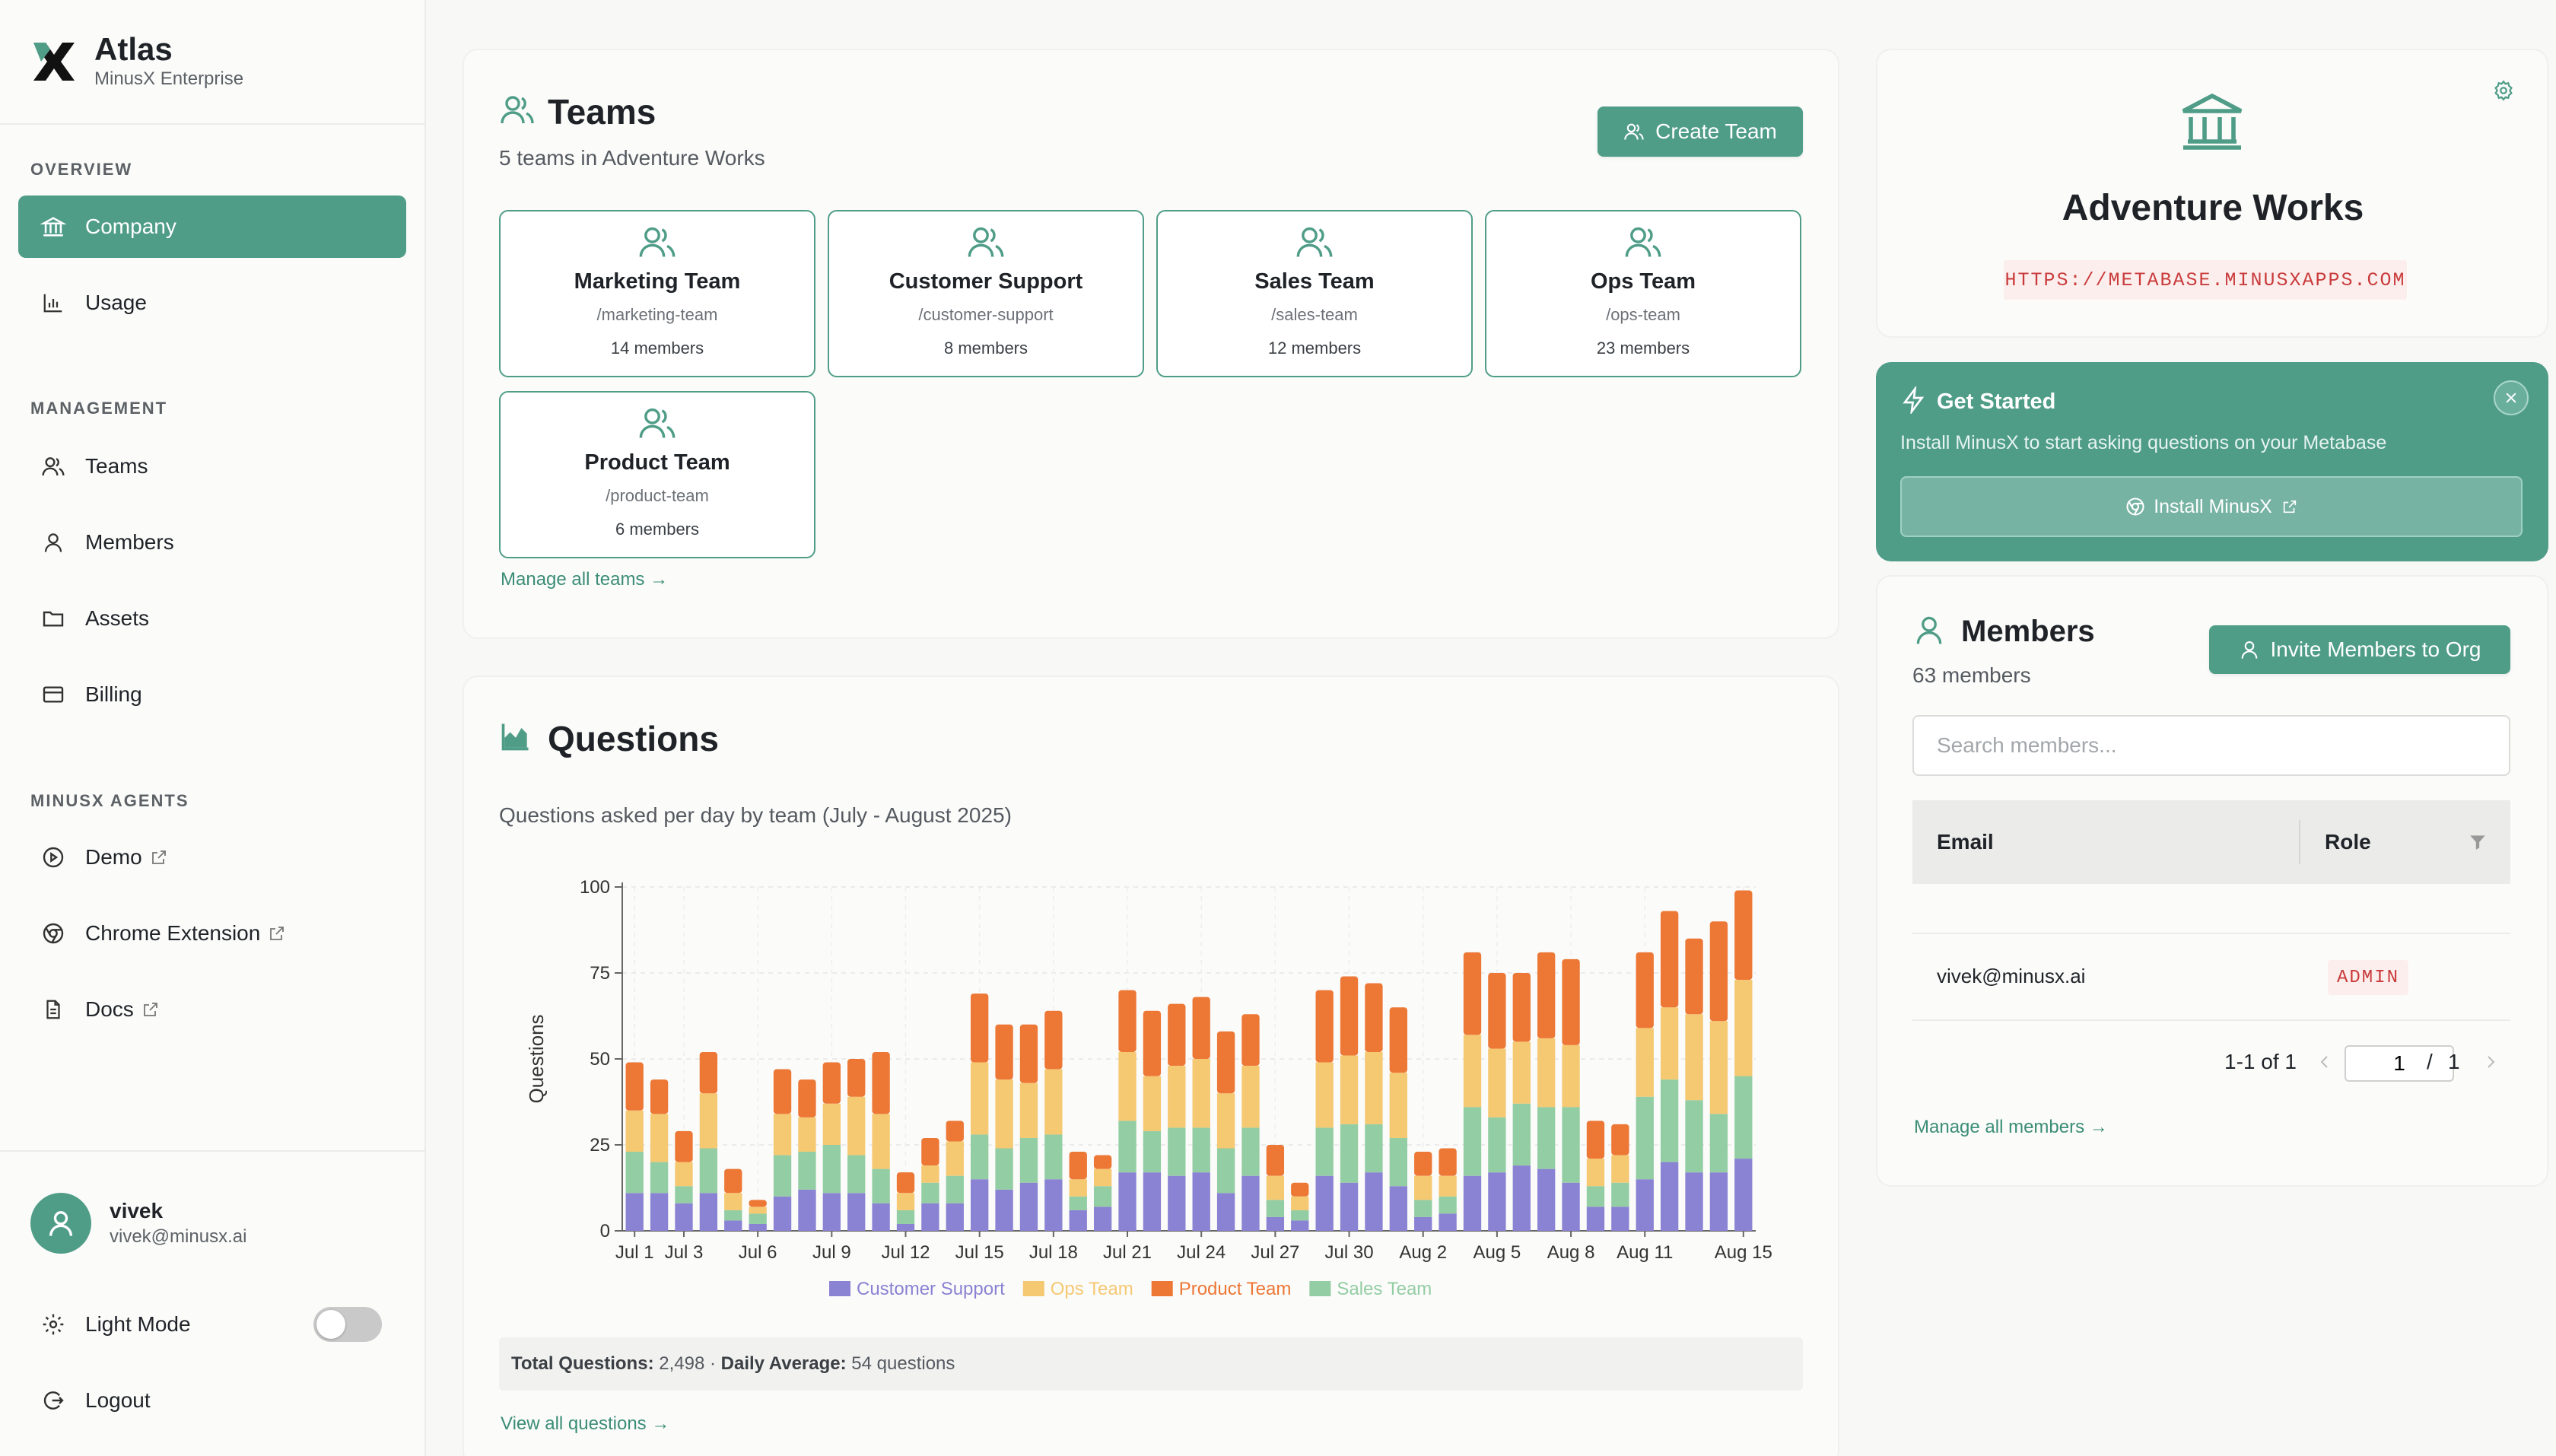 This screenshot has width=2556, height=1456. What do you see at coordinates (2348, 842) in the screenshot?
I see `col-role: Role` at bounding box center [2348, 842].